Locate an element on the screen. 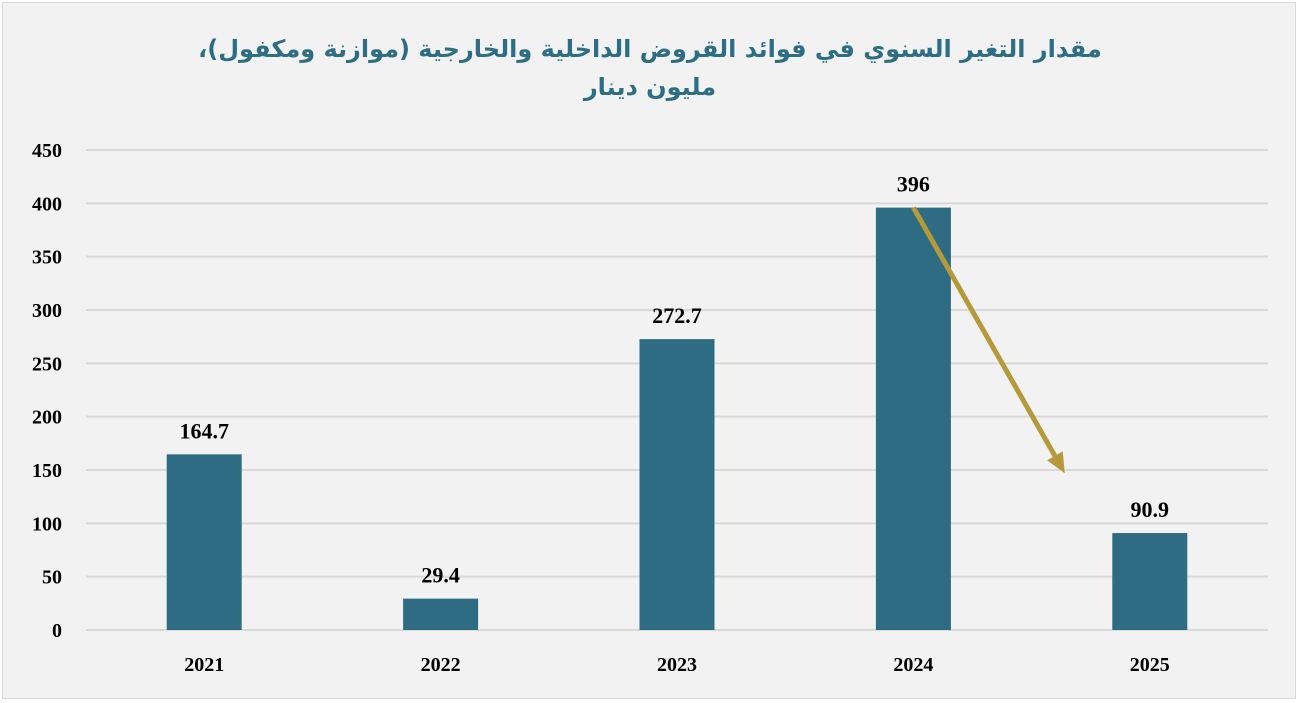 This screenshot has width=1300, height=703. data-label-2022: 29.4 is located at coordinates (440, 575).